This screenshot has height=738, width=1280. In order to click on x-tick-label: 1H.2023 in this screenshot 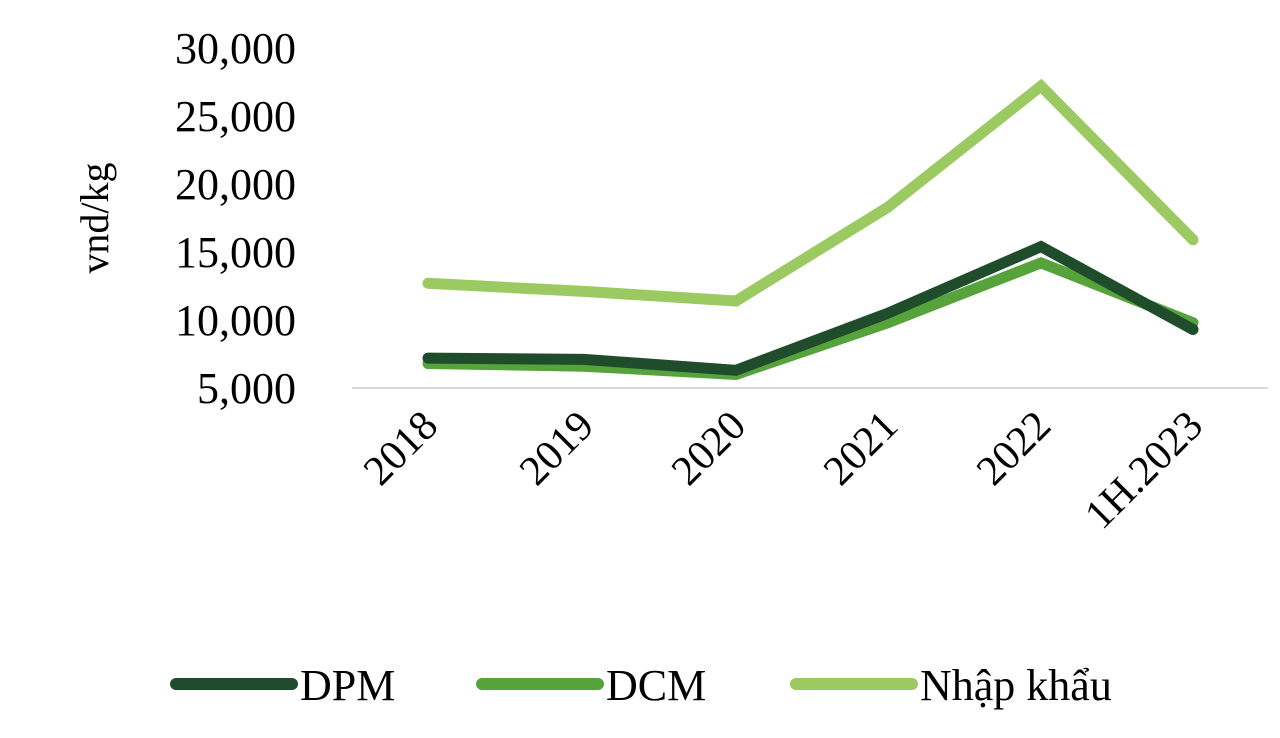, I will do `click(1144, 471)`.